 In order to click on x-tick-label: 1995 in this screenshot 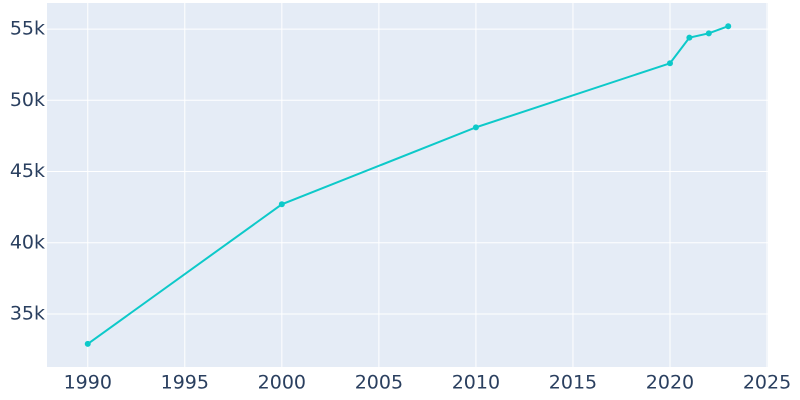, I will do `click(185, 383)`.